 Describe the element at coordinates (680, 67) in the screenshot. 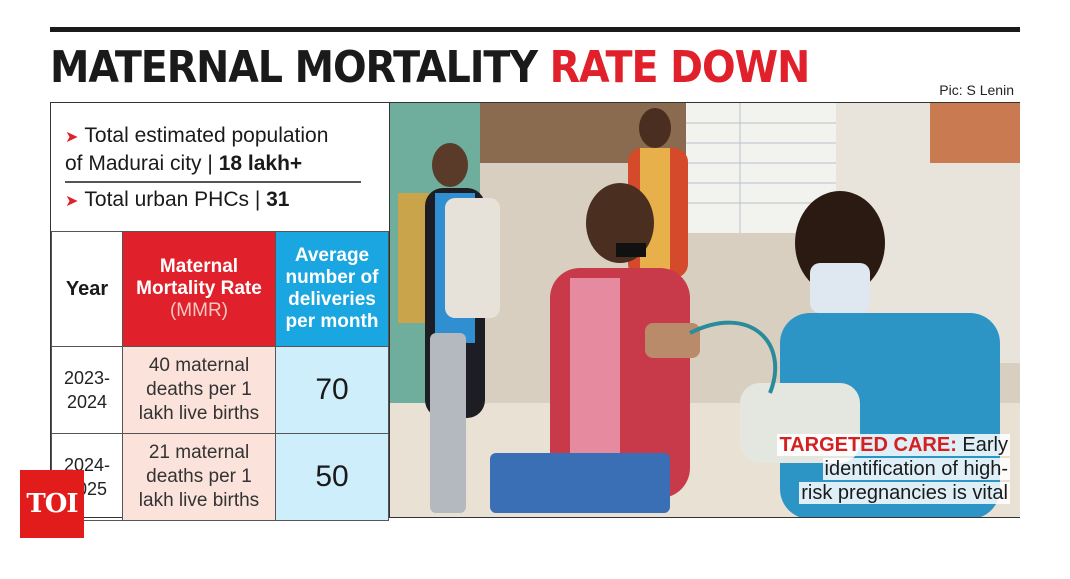

I see `headline-part2: RATE DOWN` at that location.